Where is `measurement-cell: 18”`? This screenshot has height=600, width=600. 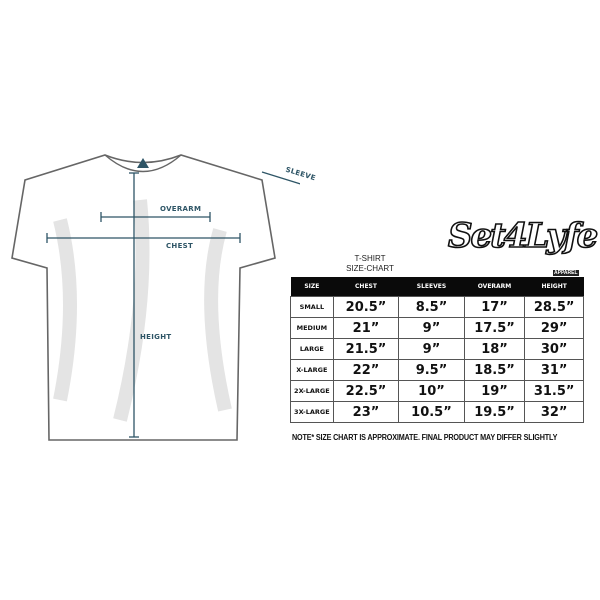 measurement-cell: 18” is located at coordinates (494, 349).